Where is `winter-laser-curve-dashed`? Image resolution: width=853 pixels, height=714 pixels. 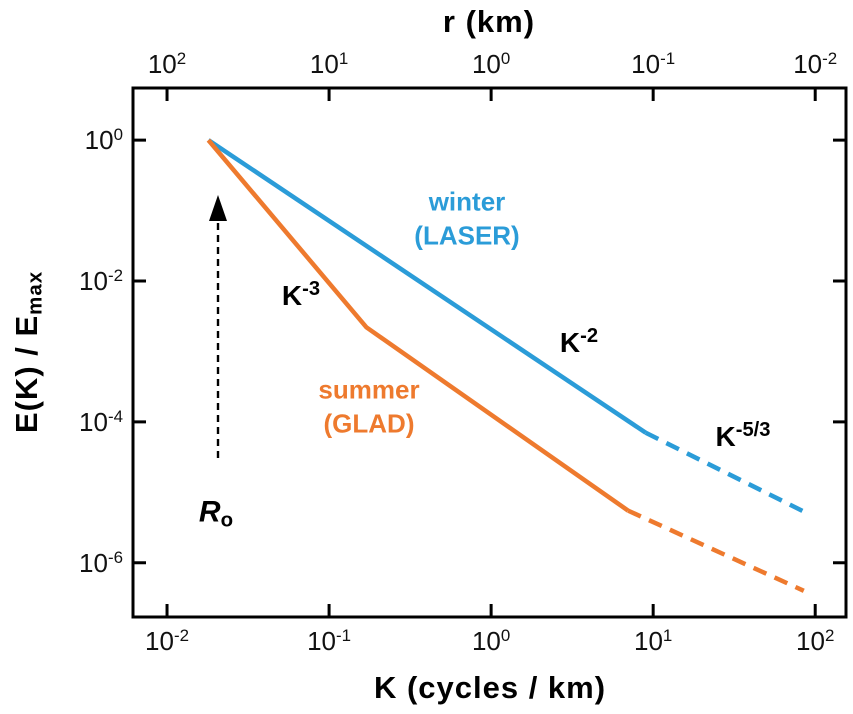 winter-laser-curve-dashed is located at coordinates (726, 473).